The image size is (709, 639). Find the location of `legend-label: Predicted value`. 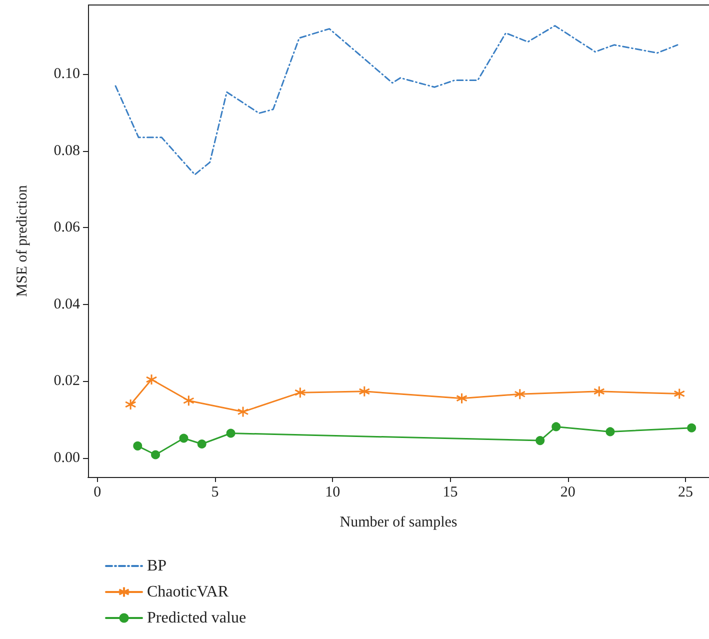

legend-label: Predicted value is located at coordinates (196, 618).